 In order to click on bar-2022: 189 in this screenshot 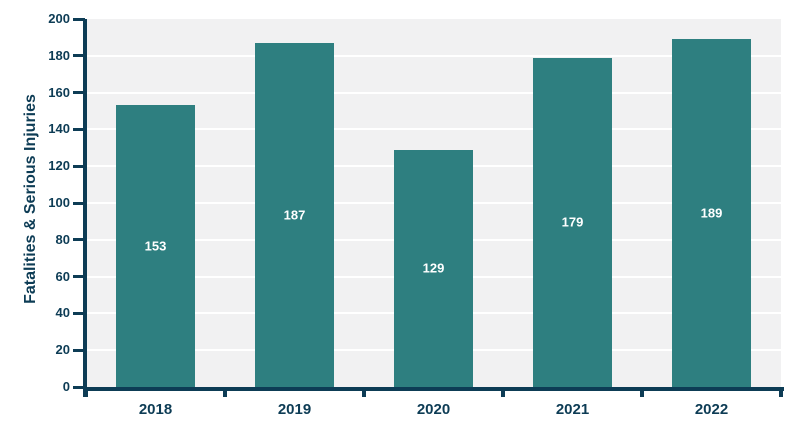, I will do `click(711, 213)`.